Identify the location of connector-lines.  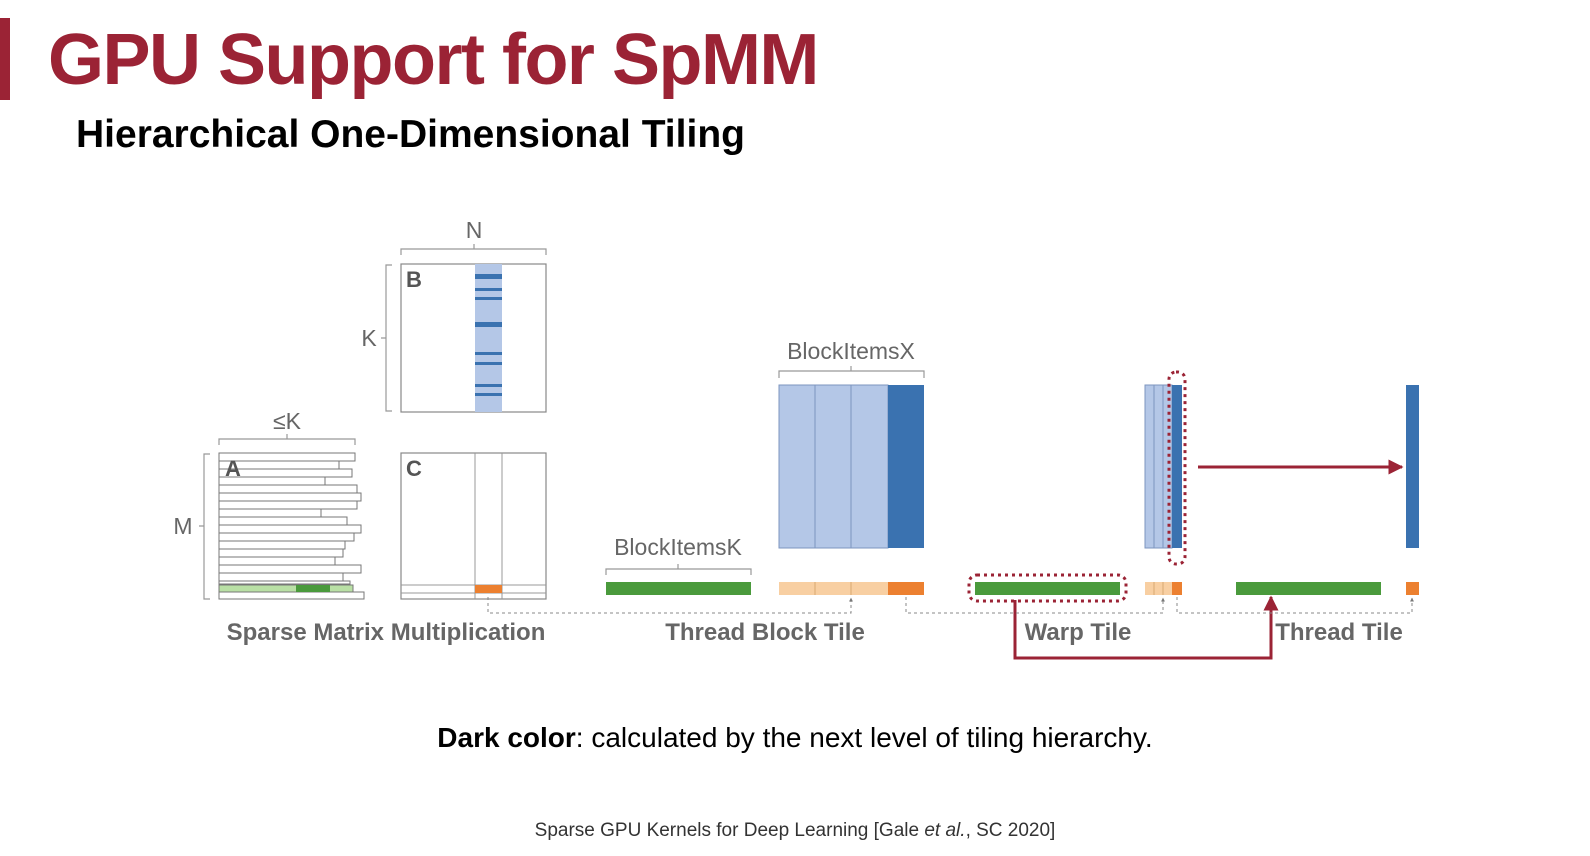
(950, 605).